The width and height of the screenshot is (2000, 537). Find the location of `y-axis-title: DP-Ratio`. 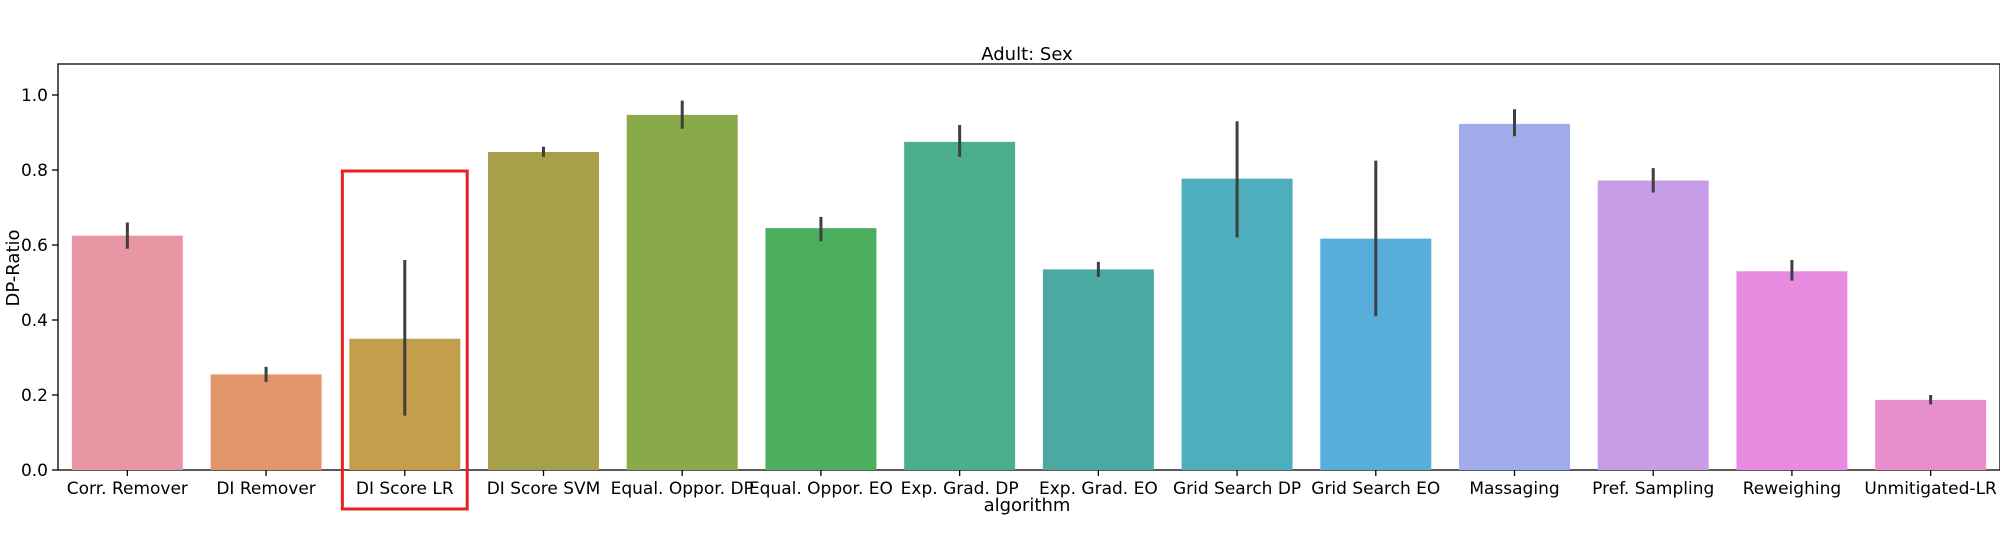

y-axis-title: DP-Ratio is located at coordinates (13, 267).